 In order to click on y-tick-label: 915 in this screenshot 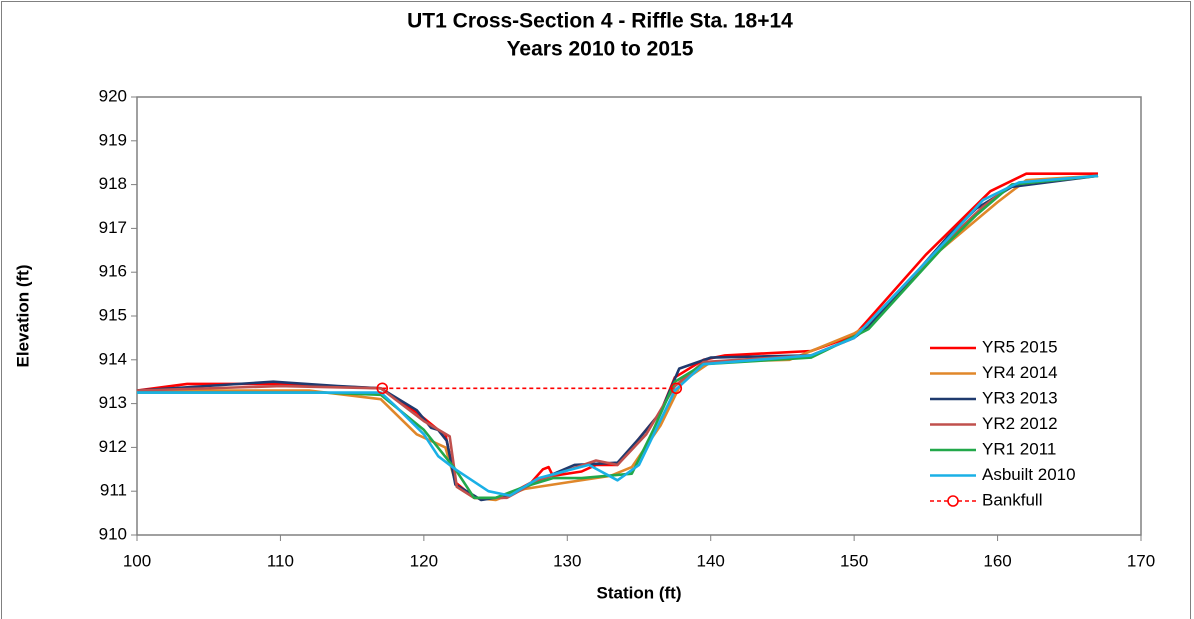, I will do `click(113, 314)`.